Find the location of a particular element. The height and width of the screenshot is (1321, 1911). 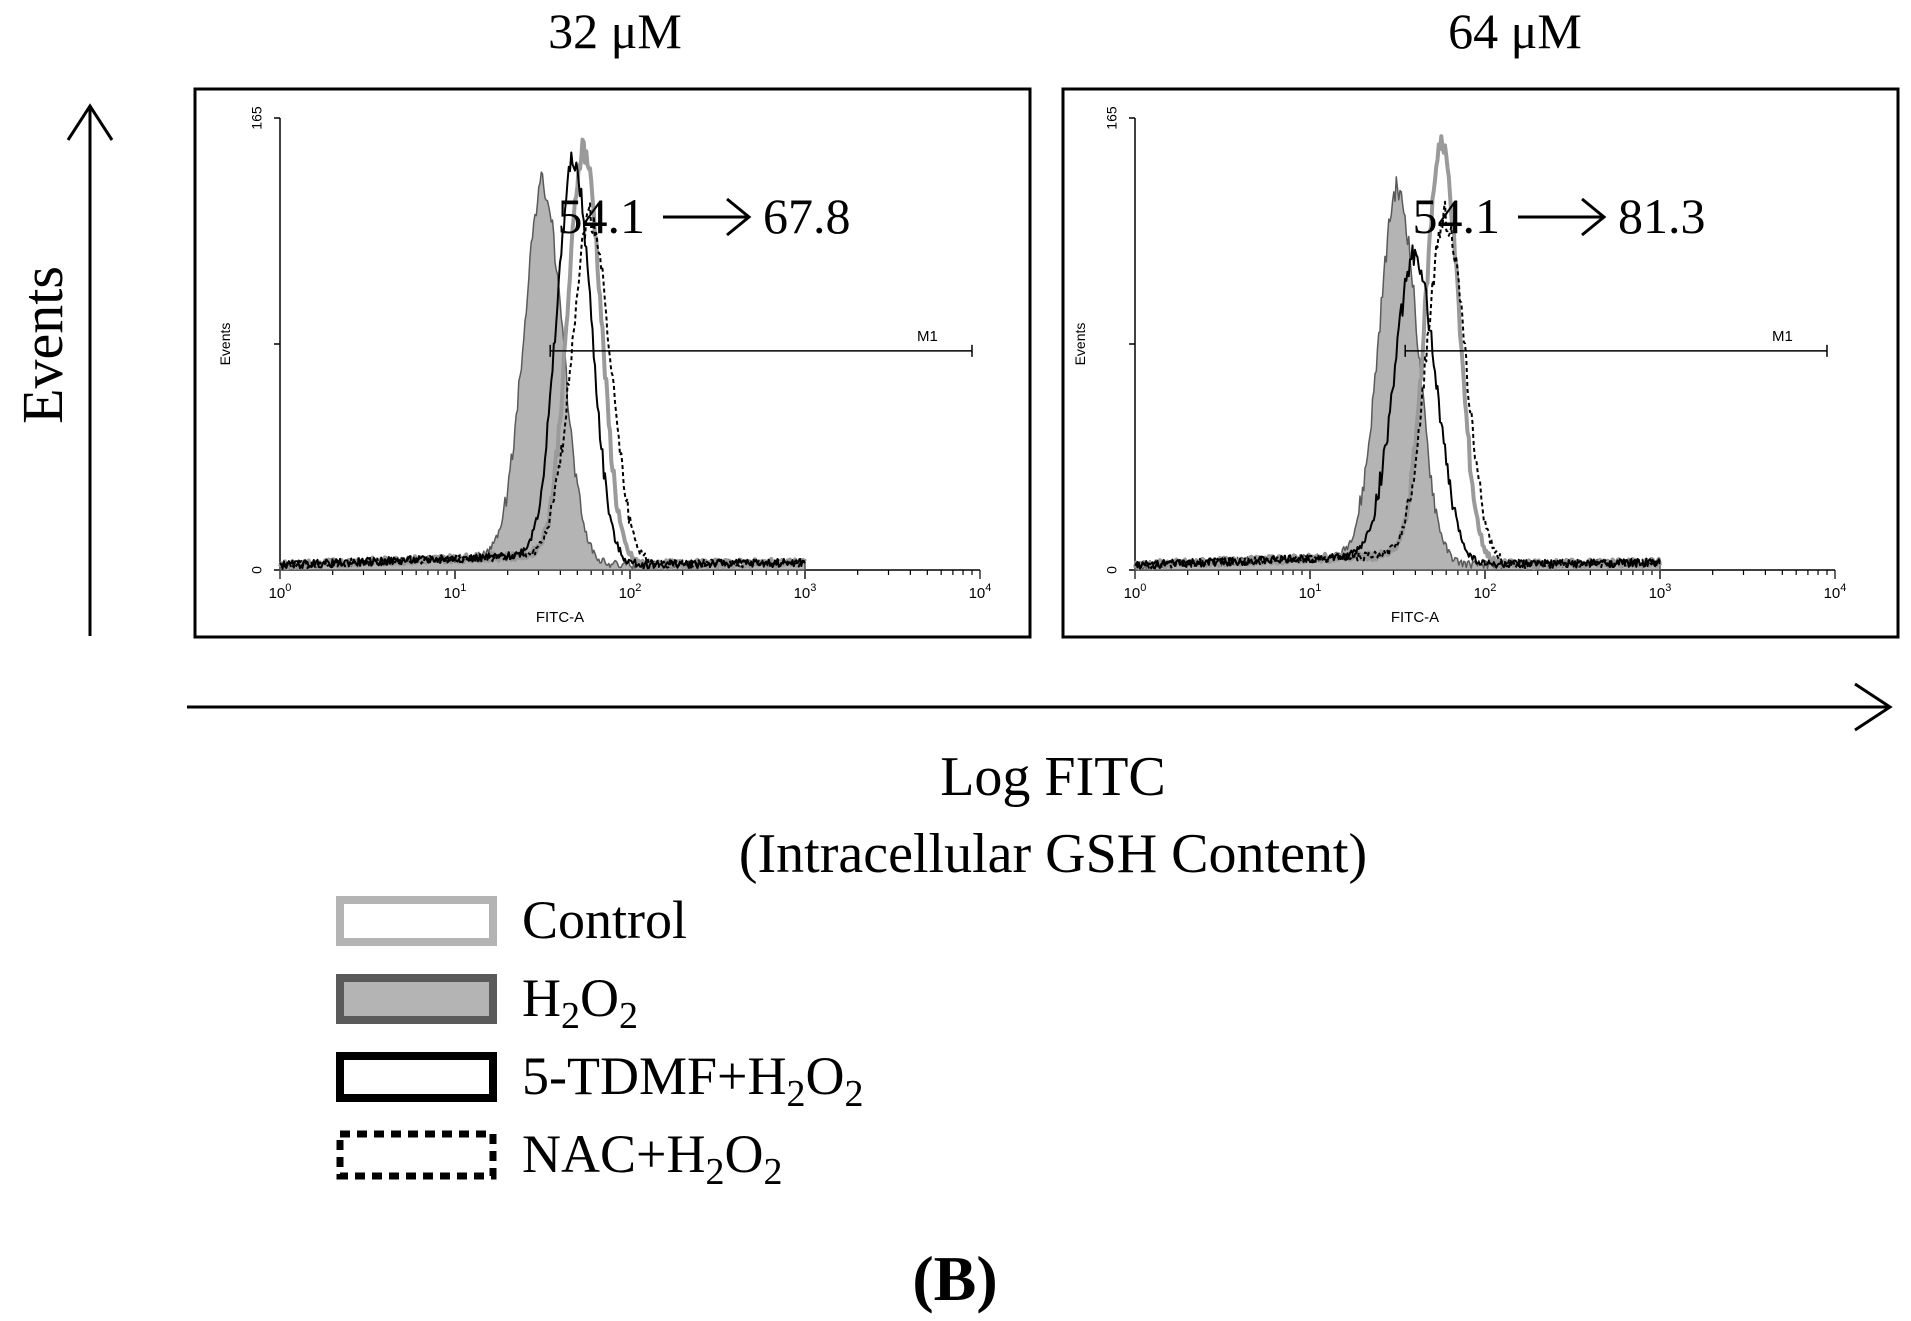

x-axis-label-line1: Log FITC is located at coordinates (1053, 777).